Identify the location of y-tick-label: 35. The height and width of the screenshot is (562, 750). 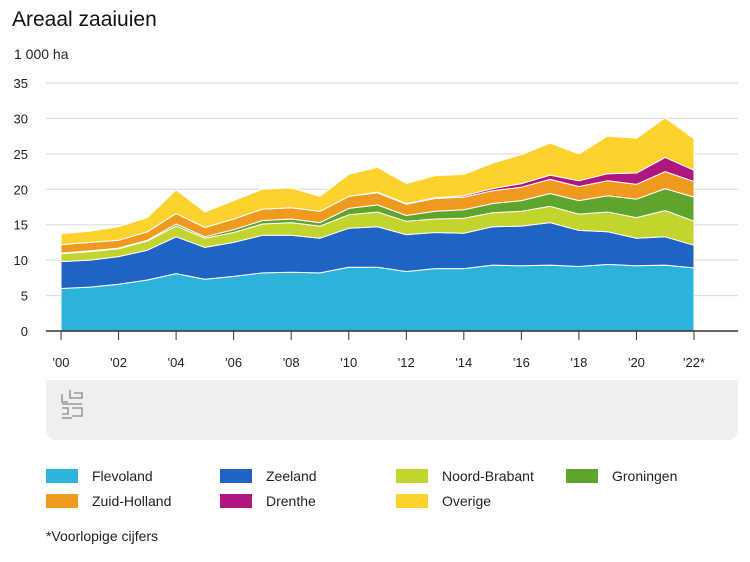
(21, 83).